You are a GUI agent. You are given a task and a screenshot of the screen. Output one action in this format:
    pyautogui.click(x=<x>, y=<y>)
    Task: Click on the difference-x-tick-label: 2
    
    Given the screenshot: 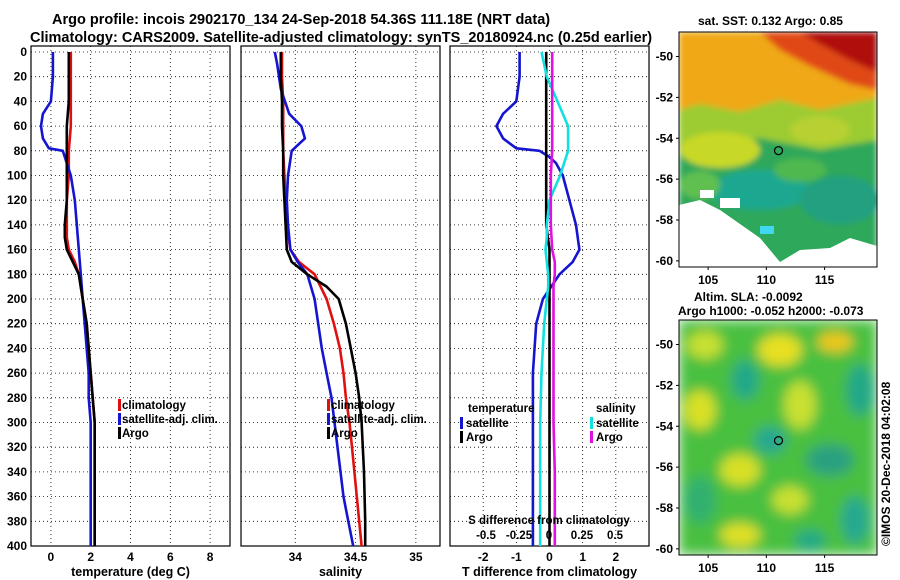 What is the action you would take?
    pyautogui.click(x=615, y=557)
    